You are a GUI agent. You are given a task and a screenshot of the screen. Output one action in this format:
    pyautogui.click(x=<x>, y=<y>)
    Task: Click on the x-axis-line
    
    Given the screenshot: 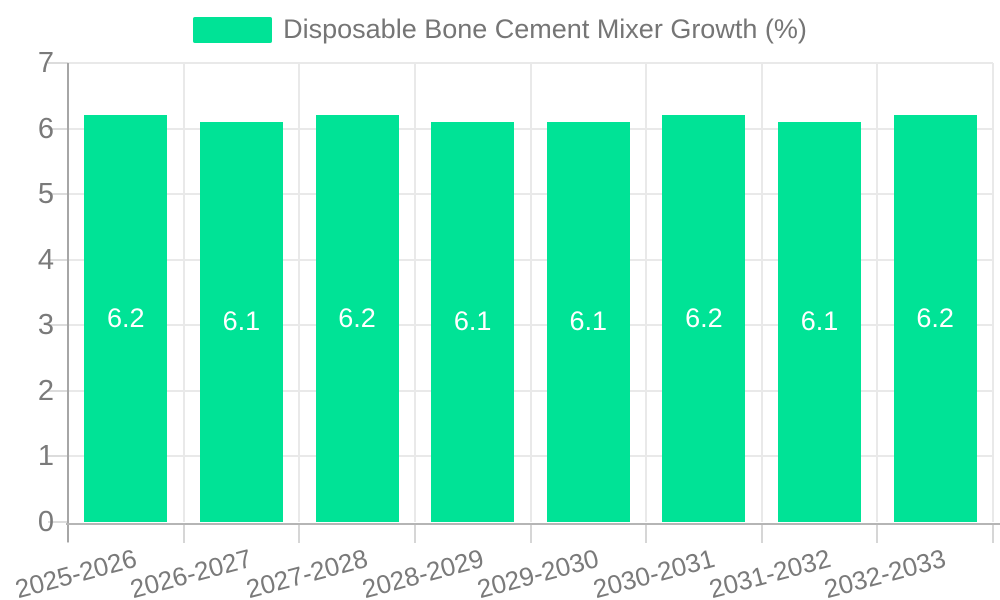 What is the action you would take?
    pyautogui.click(x=533, y=524)
    